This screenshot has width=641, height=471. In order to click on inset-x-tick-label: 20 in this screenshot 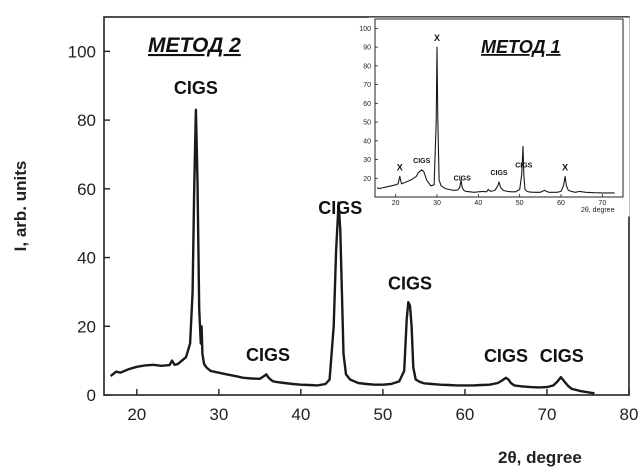, I will do `click(396, 203)`.